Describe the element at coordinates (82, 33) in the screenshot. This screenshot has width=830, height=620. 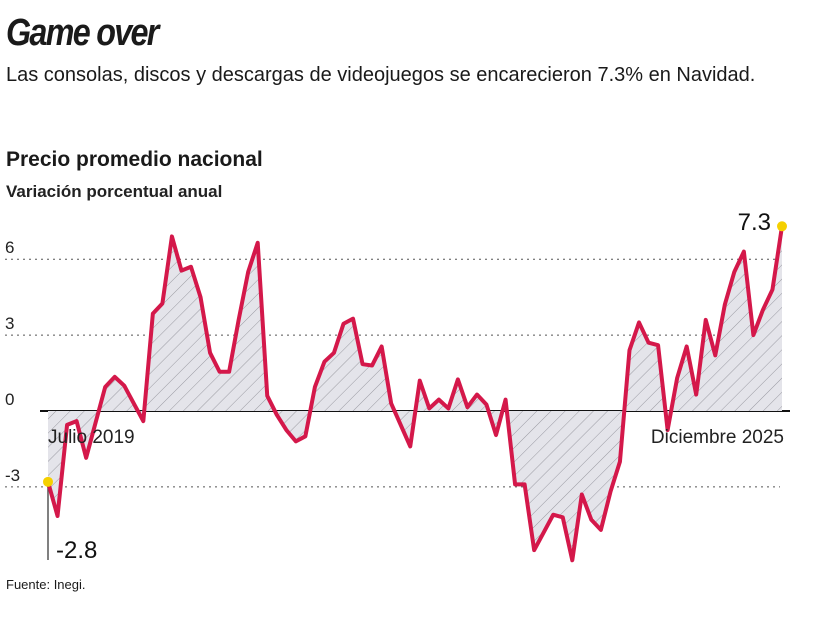
I see `headline: Game over` at that location.